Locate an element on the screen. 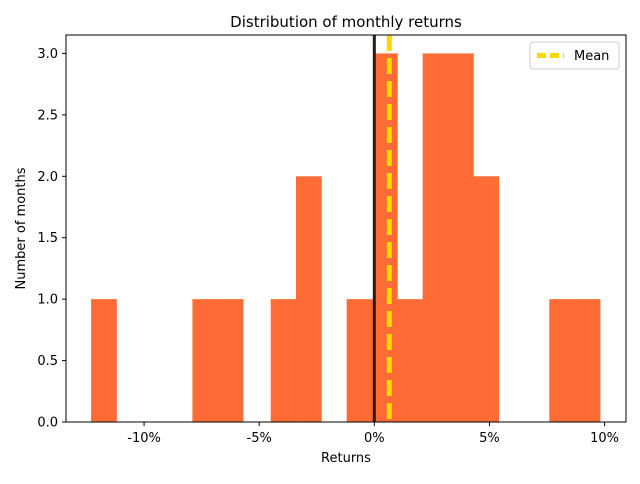 Image resolution: width=640 pixels, height=484 pixels. x-tick-label-1: -5% is located at coordinates (259, 438).